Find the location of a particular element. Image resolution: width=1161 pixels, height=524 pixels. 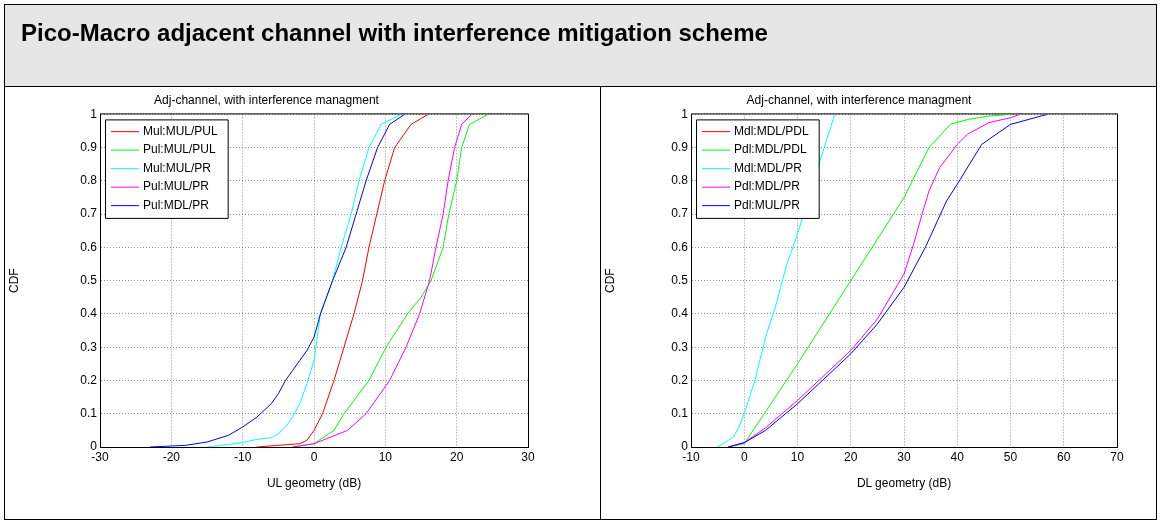

legend-label: Pul:MUL/PR is located at coordinates (176, 186).